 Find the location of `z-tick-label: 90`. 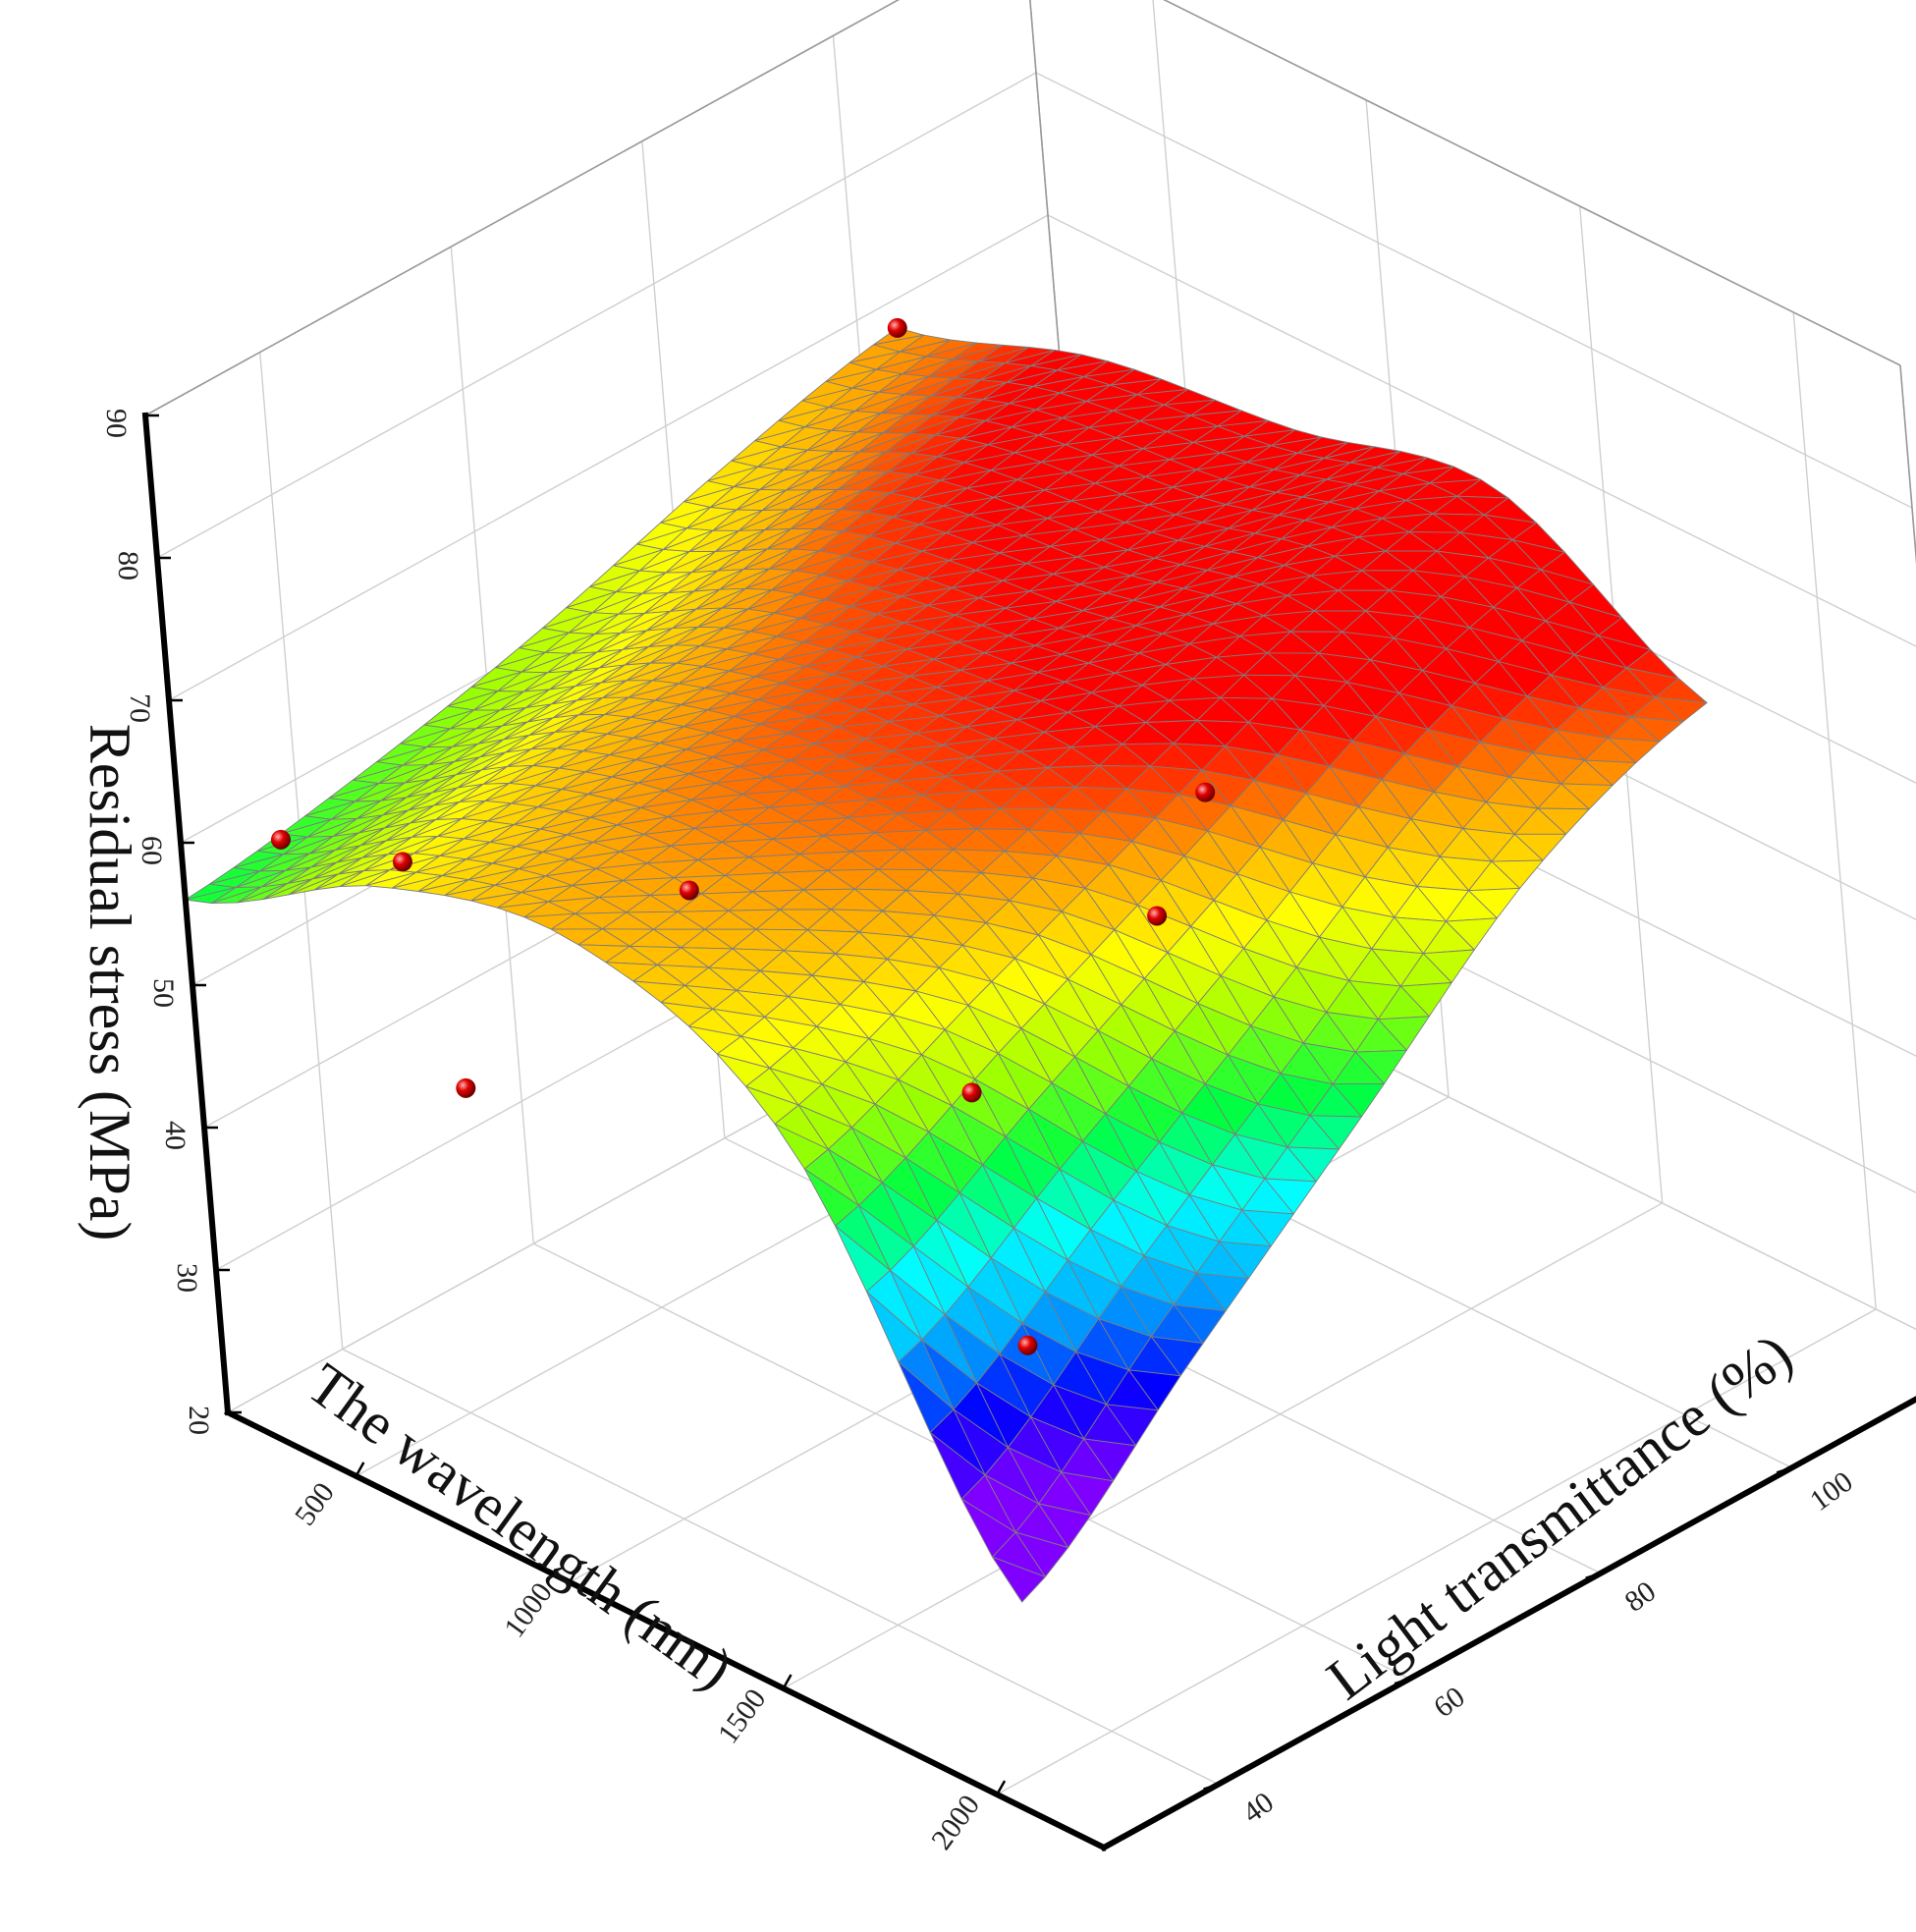

z-tick-label: 90 is located at coordinates (117, 423).